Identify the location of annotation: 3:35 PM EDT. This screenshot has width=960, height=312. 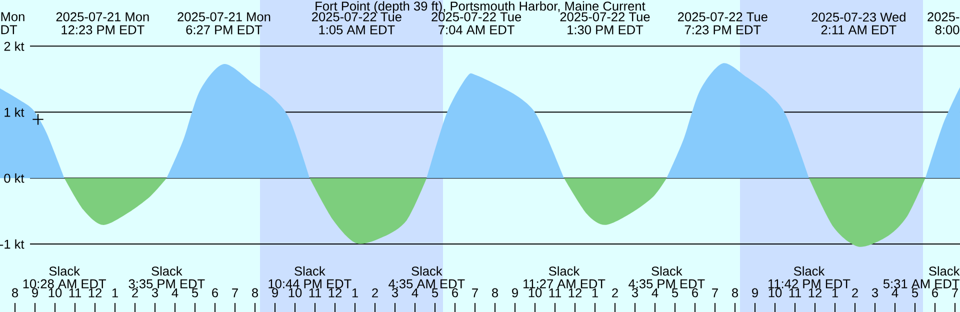
(166, 283).